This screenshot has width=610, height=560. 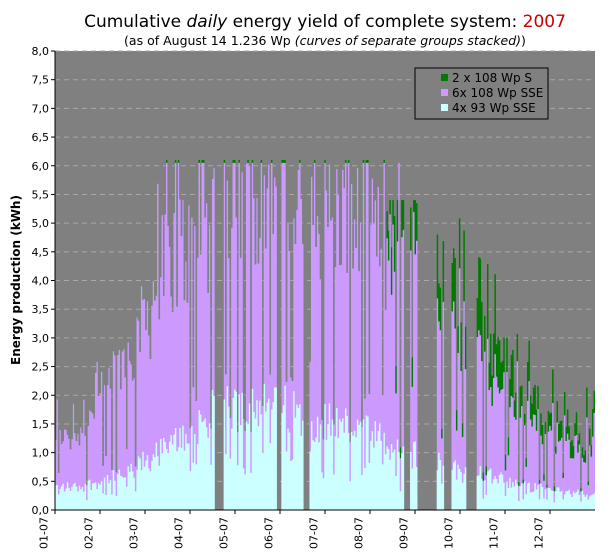 What do you see at coordinates (269, 533) in the screenshot?
I see `x-tick-label: 06-07` at bounding box center [269, 533].